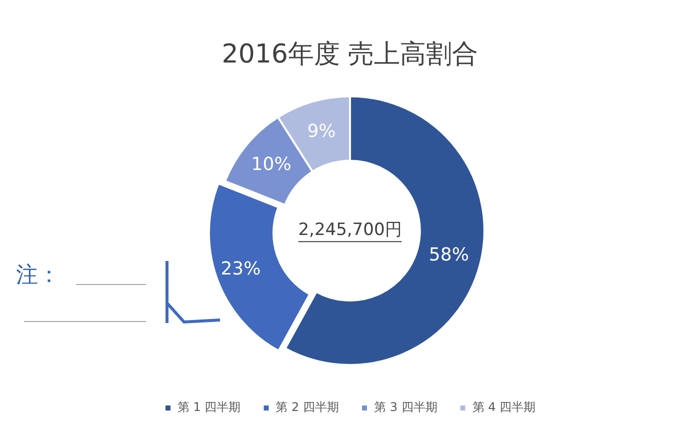 The height and width of the screenshot is (424, 700). I want to click on data-label: 10%, so click(271, 165).